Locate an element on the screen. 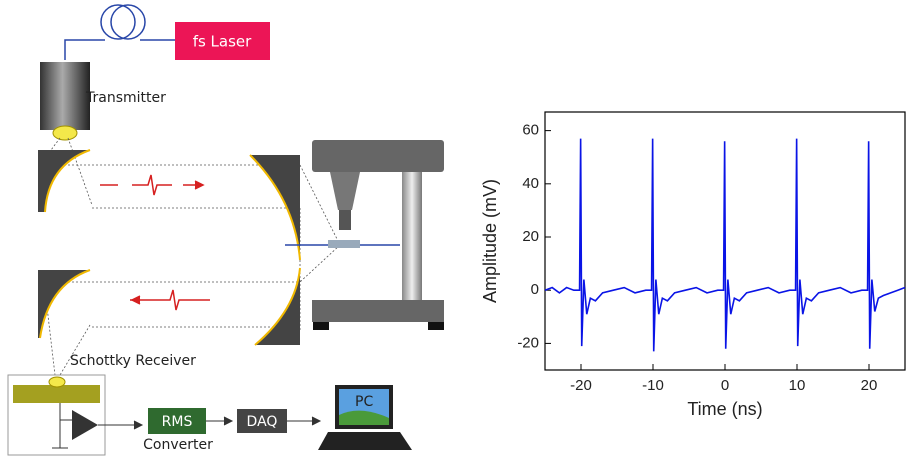 This screenshot has height=460, width=907. laser-label: fs Laser is located at coordinates (222, 42).